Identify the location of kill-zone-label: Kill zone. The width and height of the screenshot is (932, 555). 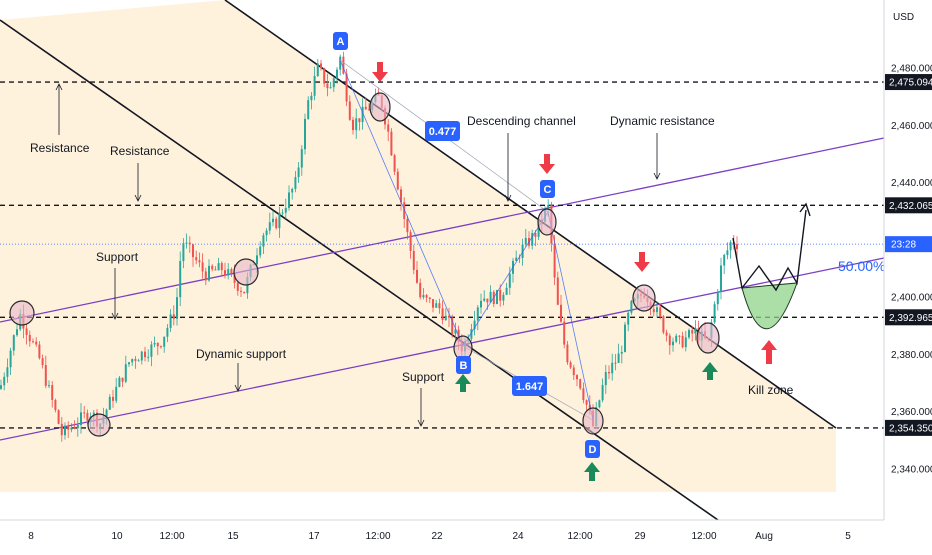
(771, 390).